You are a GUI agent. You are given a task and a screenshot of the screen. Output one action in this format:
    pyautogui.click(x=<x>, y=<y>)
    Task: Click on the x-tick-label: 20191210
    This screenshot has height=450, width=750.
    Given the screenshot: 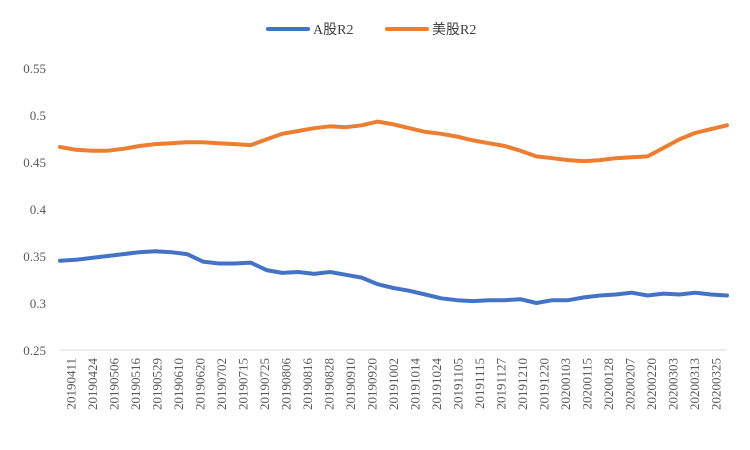 What is the action you would take?
    pyautogui.click(x=522, y=384)
    